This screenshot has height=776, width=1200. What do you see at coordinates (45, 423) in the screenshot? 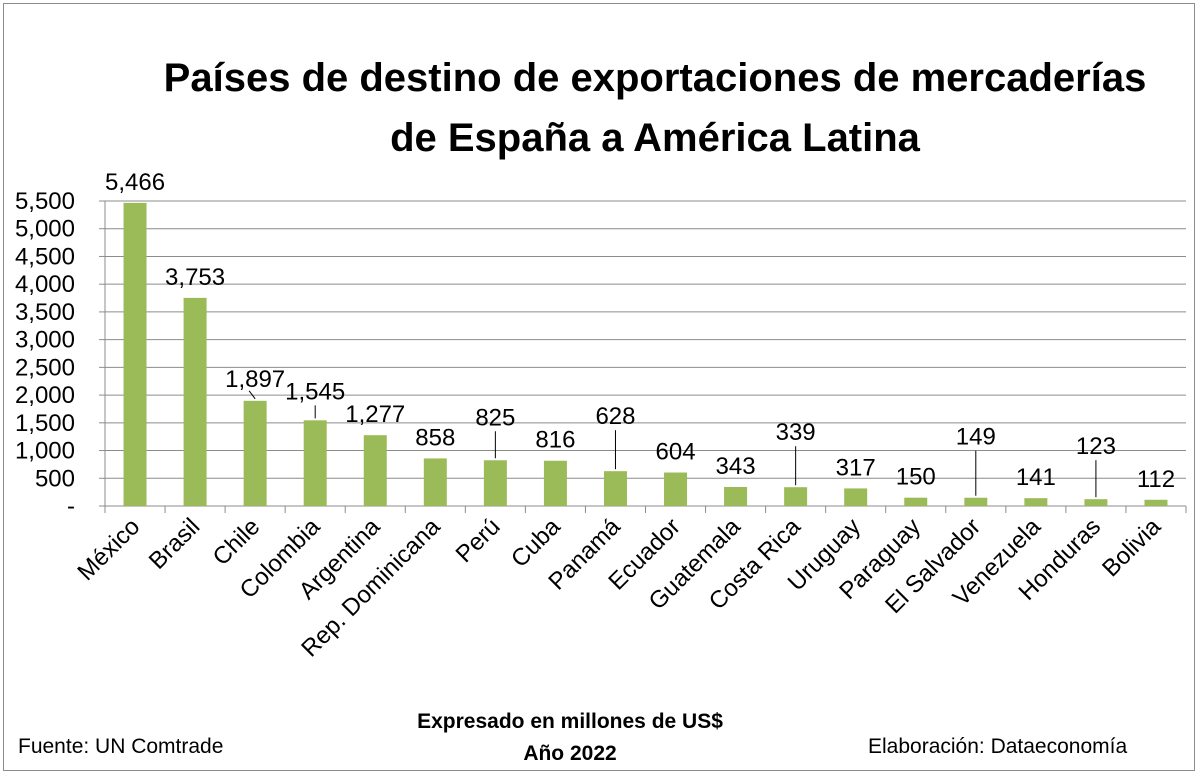
I see `y-tick-label: 1,500` at bounding box center [45, 423].